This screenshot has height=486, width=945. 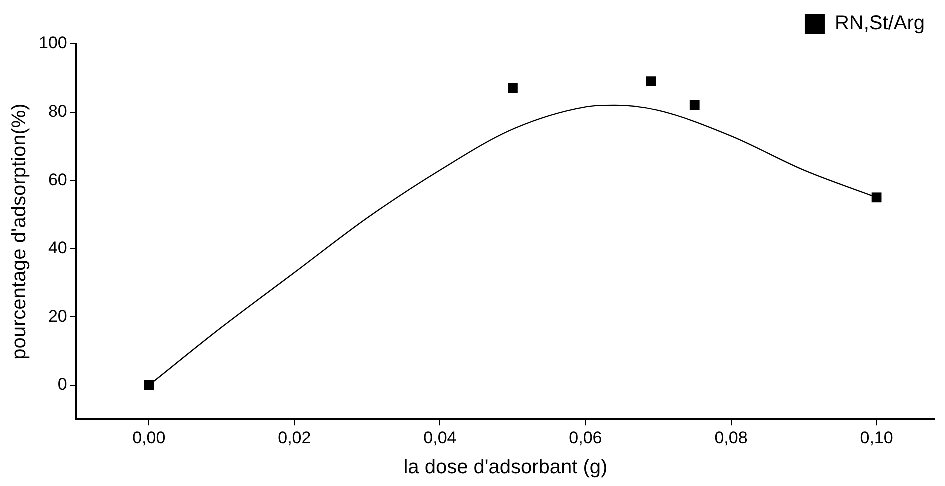 What do you see at coordinates (19, 232) in the screenshot?
I see `y-axis-title: pourcentage d'adsorption(%)` at bounding box center [19, 232].